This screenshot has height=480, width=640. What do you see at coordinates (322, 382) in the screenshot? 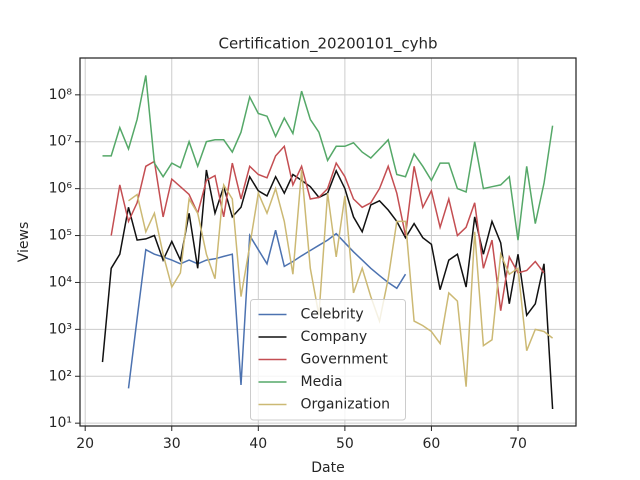
I see `legend-label: Media` at bounding box center [322, 382].